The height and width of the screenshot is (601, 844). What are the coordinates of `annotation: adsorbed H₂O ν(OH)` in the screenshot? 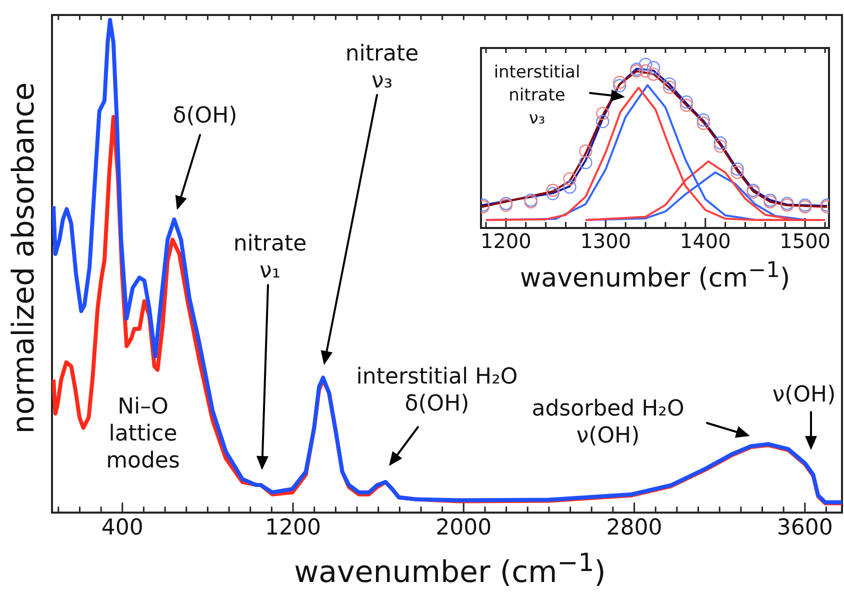 It's located at (608, 422).